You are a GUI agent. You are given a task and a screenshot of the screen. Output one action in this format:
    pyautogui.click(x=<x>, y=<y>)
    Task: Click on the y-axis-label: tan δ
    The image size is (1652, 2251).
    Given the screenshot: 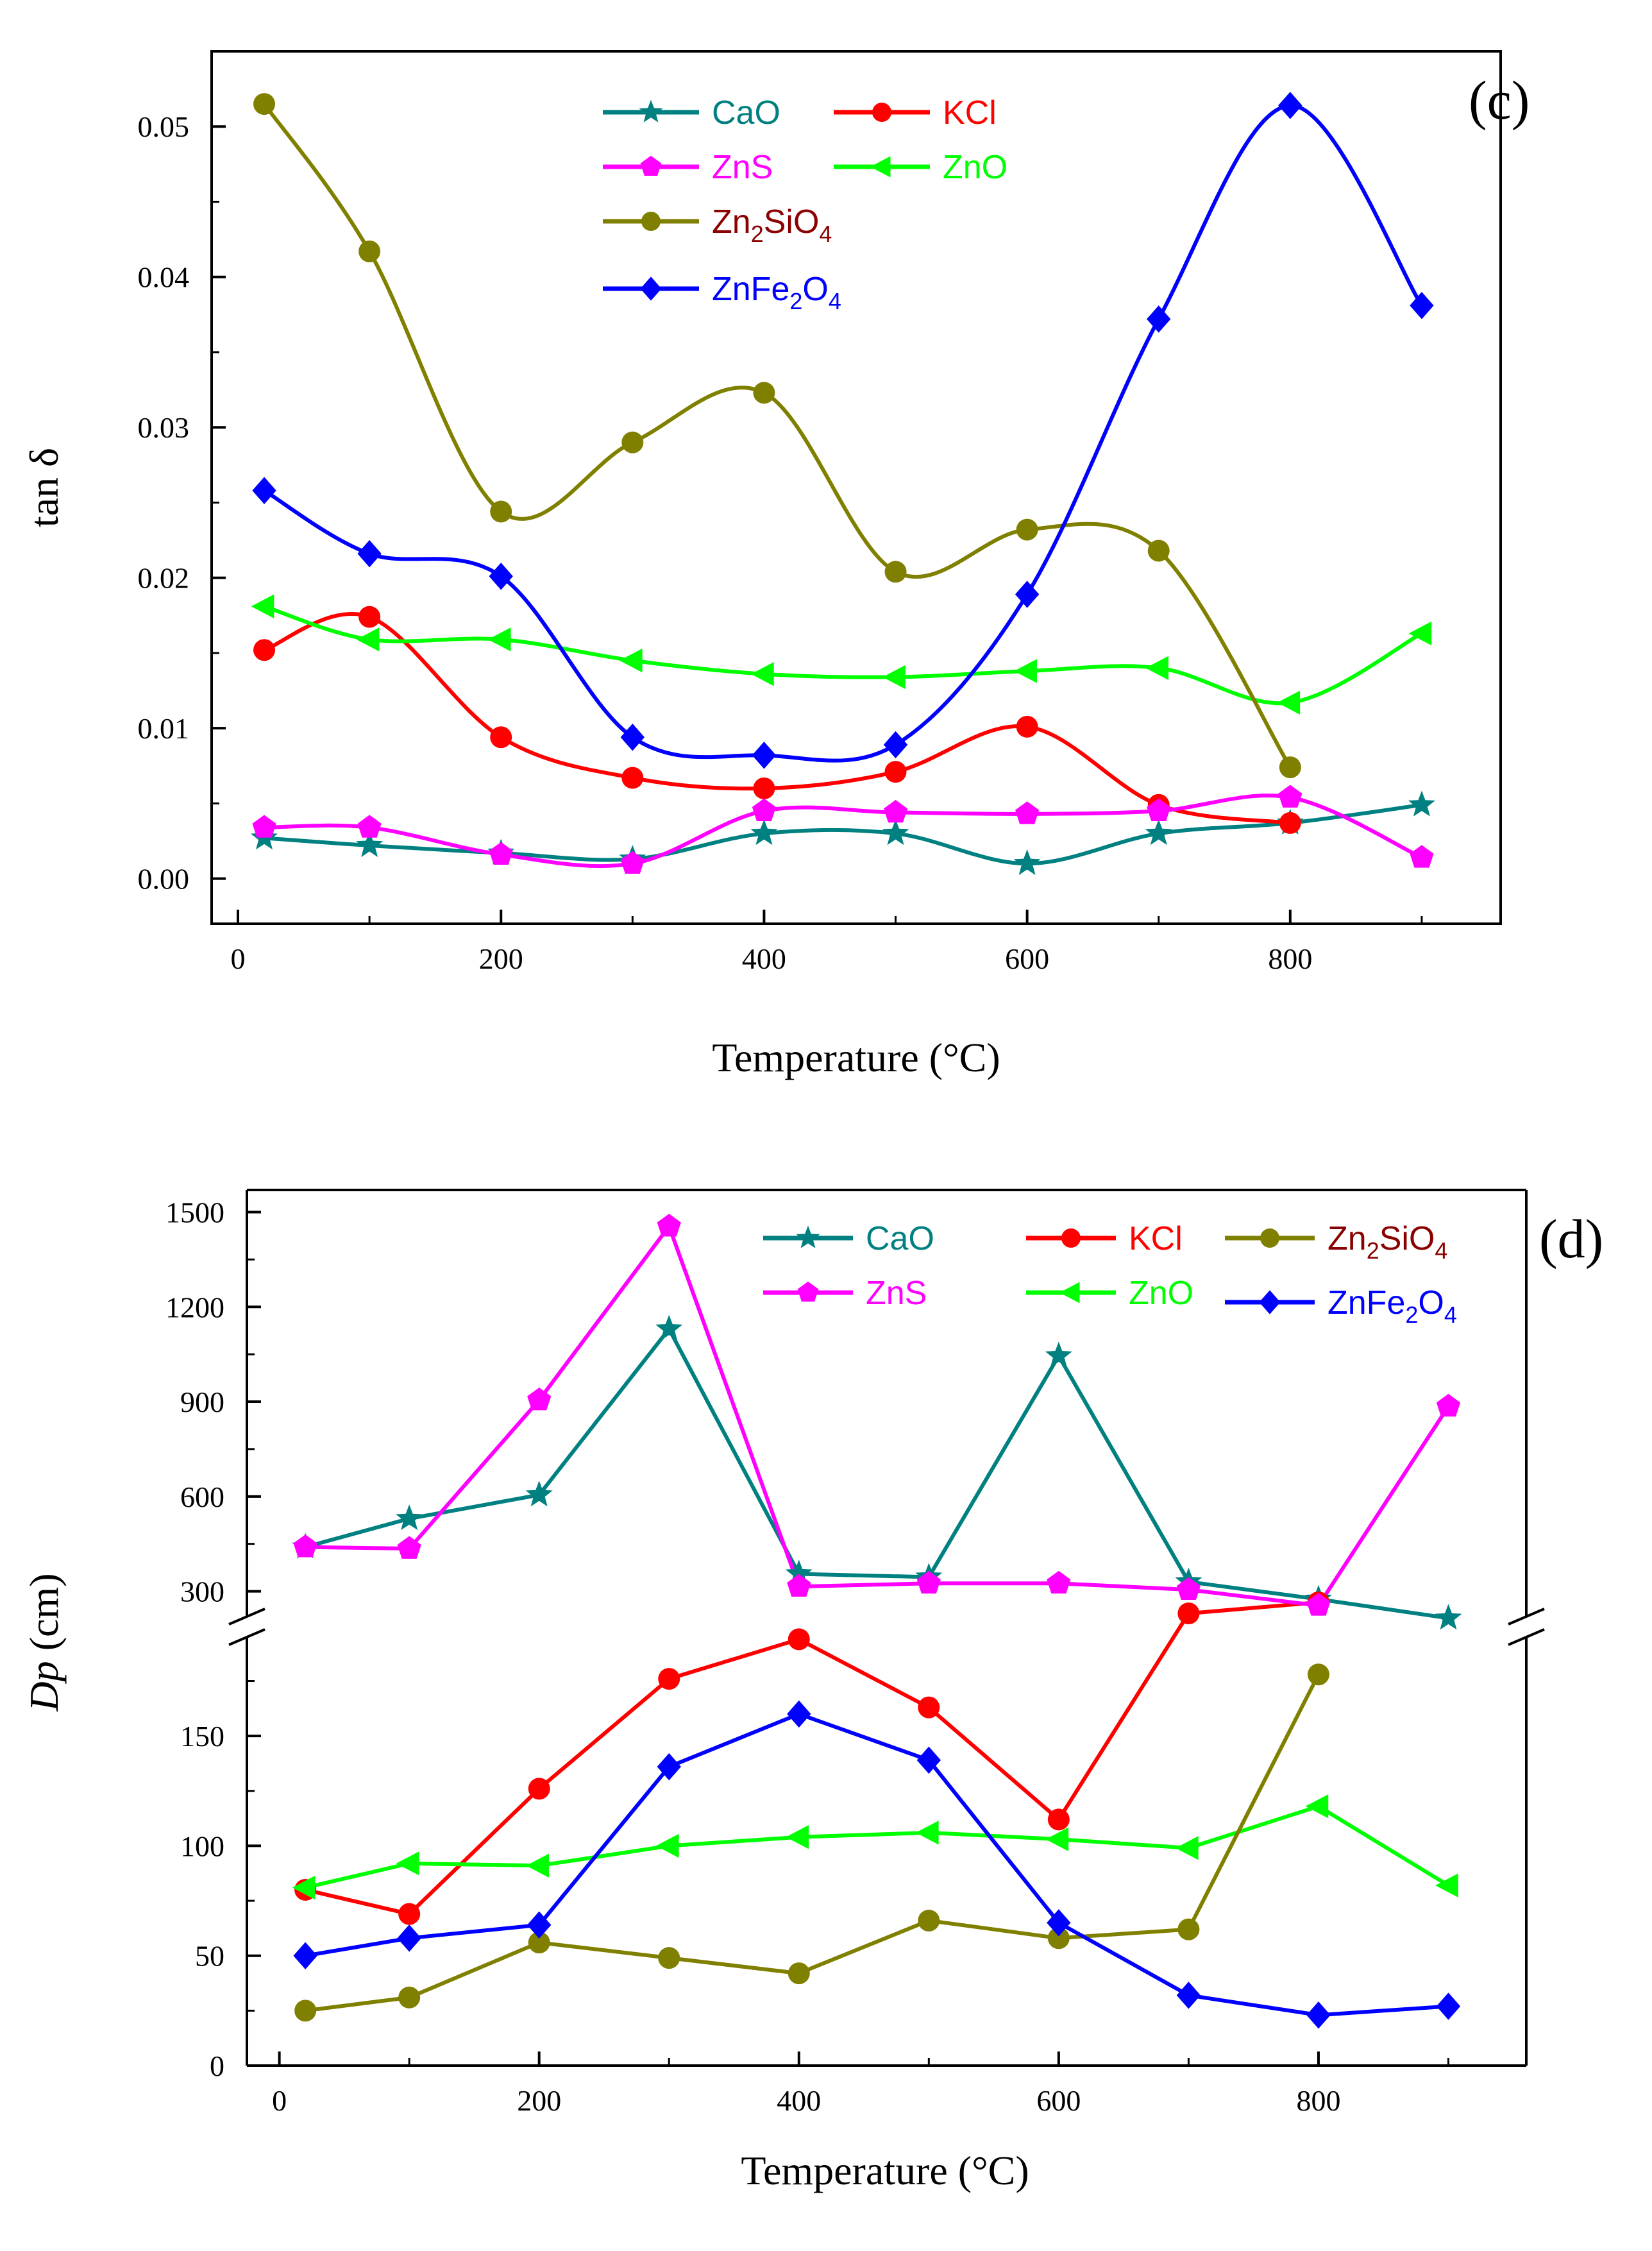 What is the action you would take?
    pyautogui.click(x=44, y=487)
    